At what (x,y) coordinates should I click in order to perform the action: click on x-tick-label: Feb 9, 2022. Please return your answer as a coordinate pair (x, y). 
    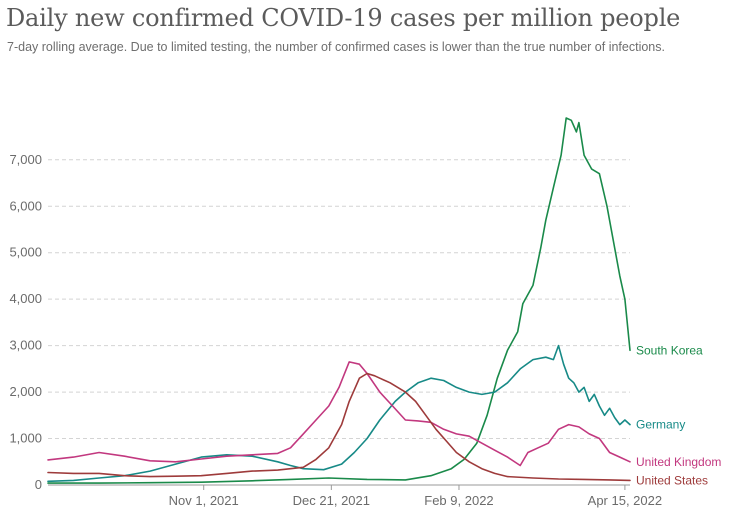
    Looking at the image, I should click on (458, 500).